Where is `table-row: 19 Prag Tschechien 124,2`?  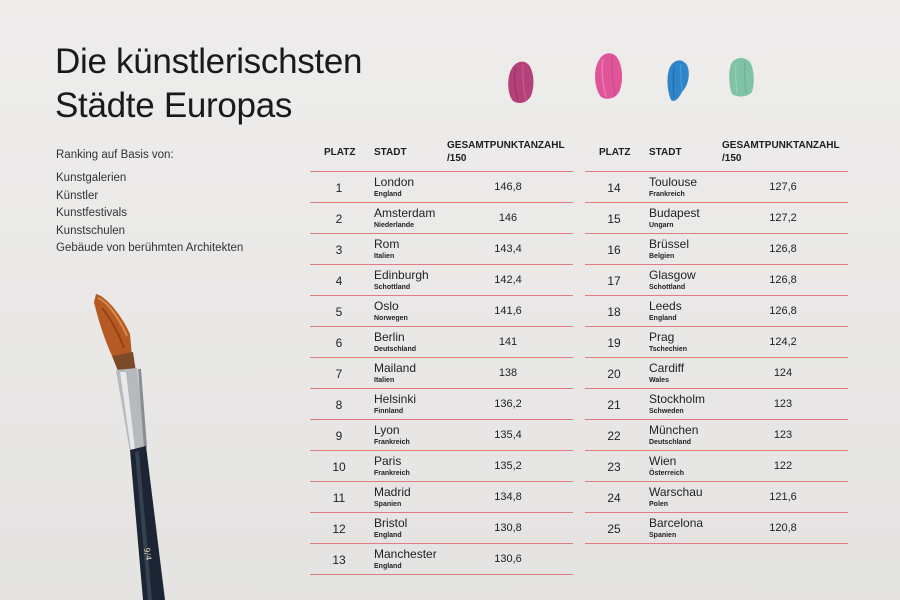 table-row: 19 Prag Tschechien 124,2 is located at coordinates (716, 342).